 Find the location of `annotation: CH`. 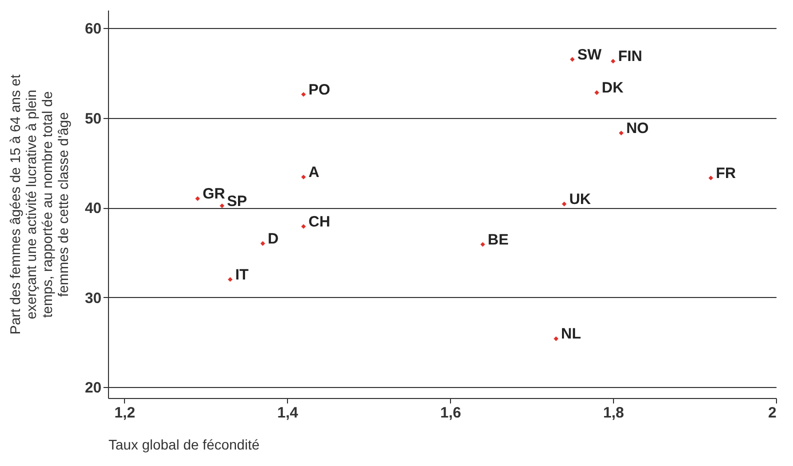

annotation: CH is located at coordinates (319, 221).